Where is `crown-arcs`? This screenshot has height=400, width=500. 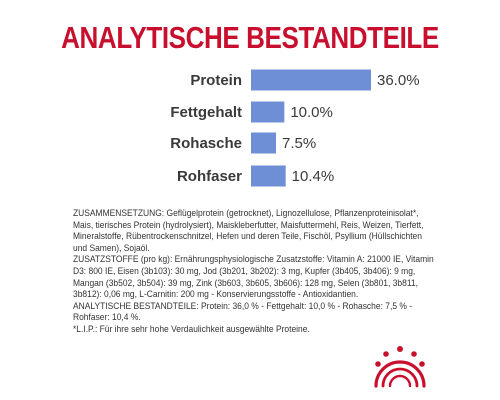
crown-arcs is located at coordinates (400, 374).